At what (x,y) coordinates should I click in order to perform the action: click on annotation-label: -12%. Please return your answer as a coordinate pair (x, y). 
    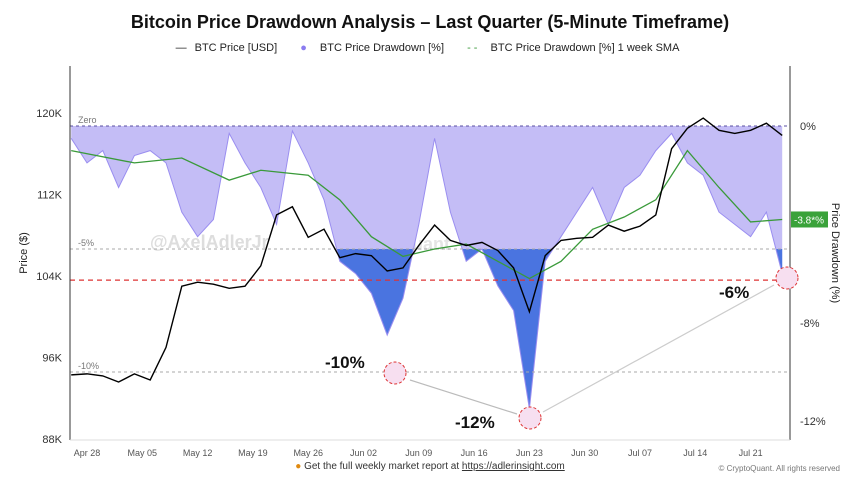
    Looking at the image, I should click on (475, 422).